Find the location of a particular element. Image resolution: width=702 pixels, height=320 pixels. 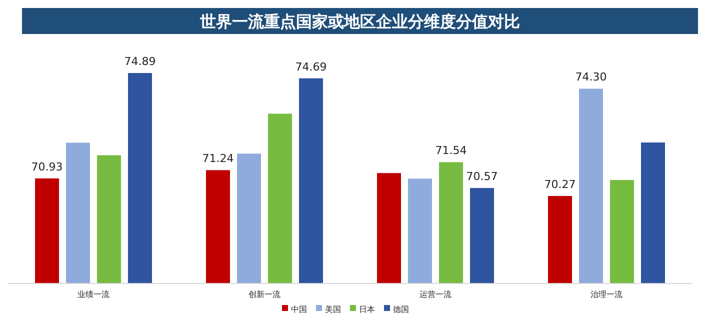

data-label: 74.30 is located at coordinates (591, 77).